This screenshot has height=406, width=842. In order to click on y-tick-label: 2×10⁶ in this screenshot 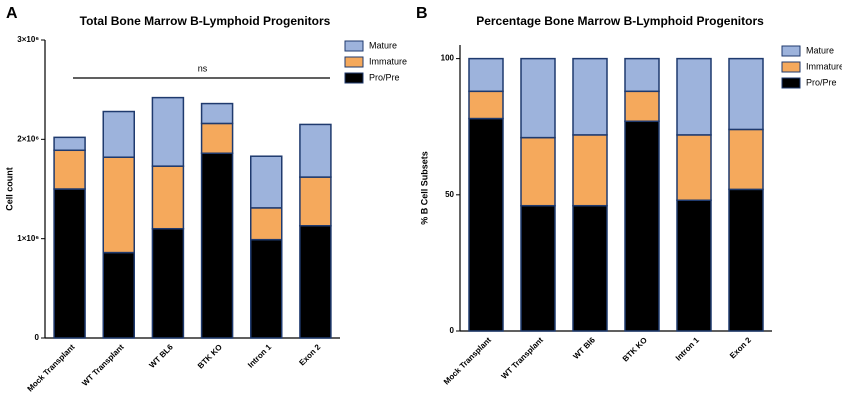, I will do `click(28, 138)`.